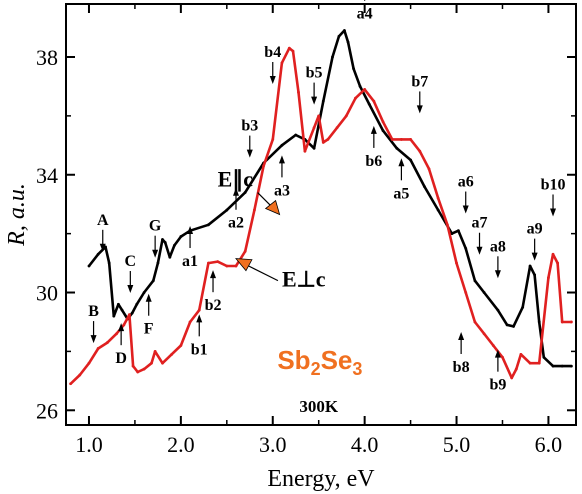 The image size is (582, 494). I want to click on peak-label: b3, so click(249, 126).